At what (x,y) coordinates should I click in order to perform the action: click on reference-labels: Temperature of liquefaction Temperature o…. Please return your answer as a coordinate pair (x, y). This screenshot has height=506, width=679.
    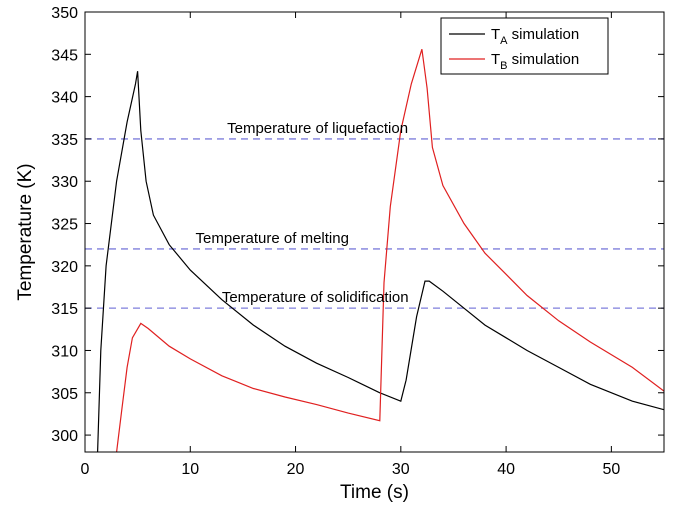
    Looking at the image, I should click on (302, 213).